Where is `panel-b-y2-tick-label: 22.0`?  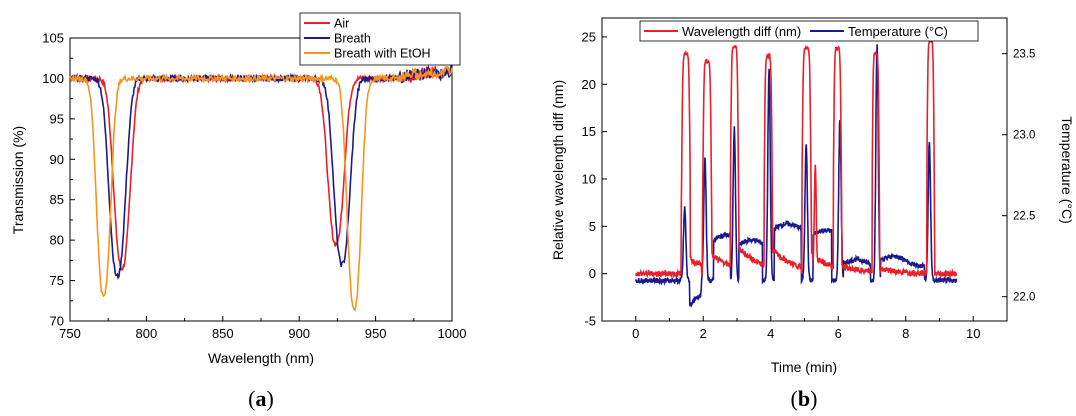
panel-b-y2-tick-label: 22.0 is located at coordinates (1024, 298).